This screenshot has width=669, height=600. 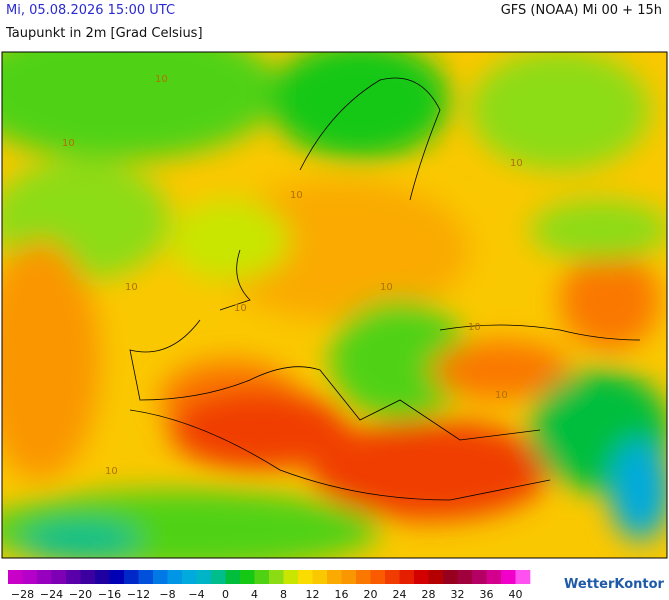 I want to click on legend-label: −16, so click(x=109, y=594).